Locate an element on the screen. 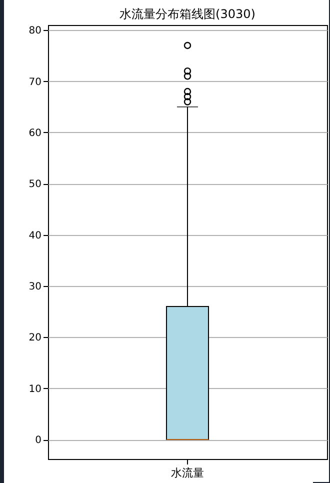 This screenshot has width=330, height=483. y-tick-label: 50 is located at coordinates (35, 184).